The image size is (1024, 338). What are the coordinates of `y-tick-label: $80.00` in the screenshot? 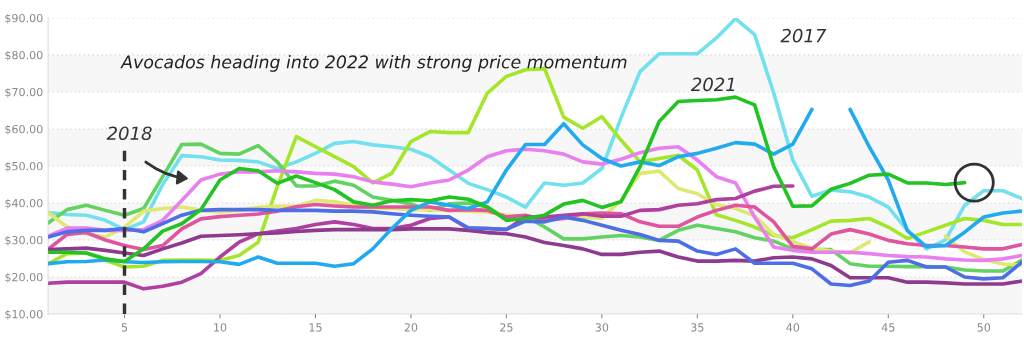 It's located at (24, 55).